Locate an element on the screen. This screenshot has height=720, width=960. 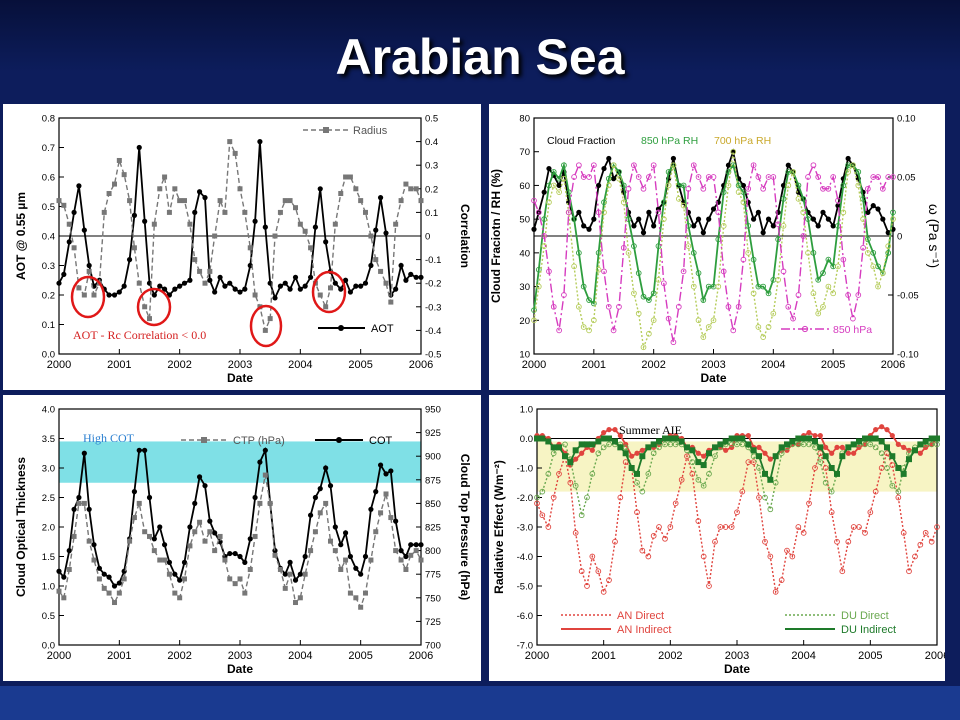
y-left-tick-label: 1.0 is located at coordinates (48, 587).